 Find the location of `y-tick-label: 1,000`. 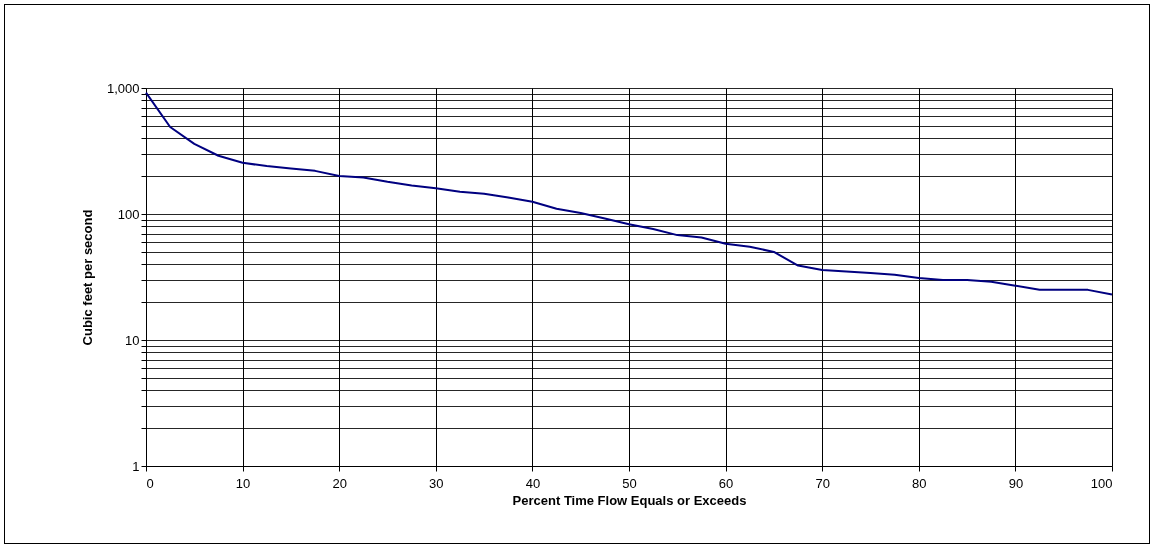

y-tick-label: 1,000 is located at coordinates (123, 88).